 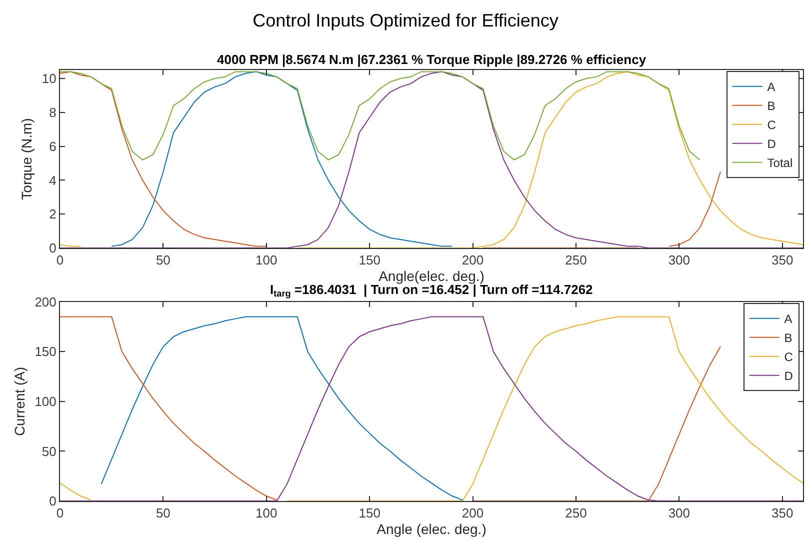 I want to click on x-axis-title: Angle (elec. deg.), so click(x=431, y=528).